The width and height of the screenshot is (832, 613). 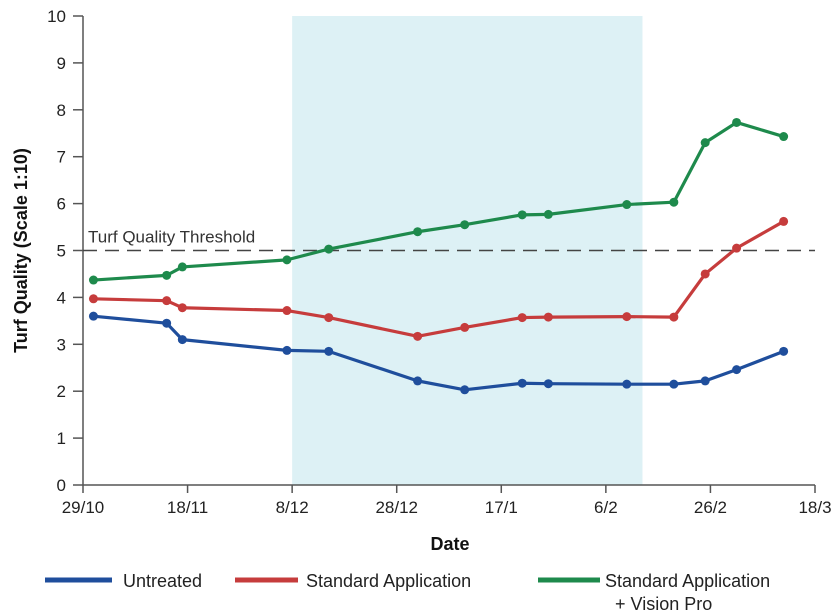 I want to click on legend-label-vision-pro-line2: + Vision Pro, so click(x=663, y=603).